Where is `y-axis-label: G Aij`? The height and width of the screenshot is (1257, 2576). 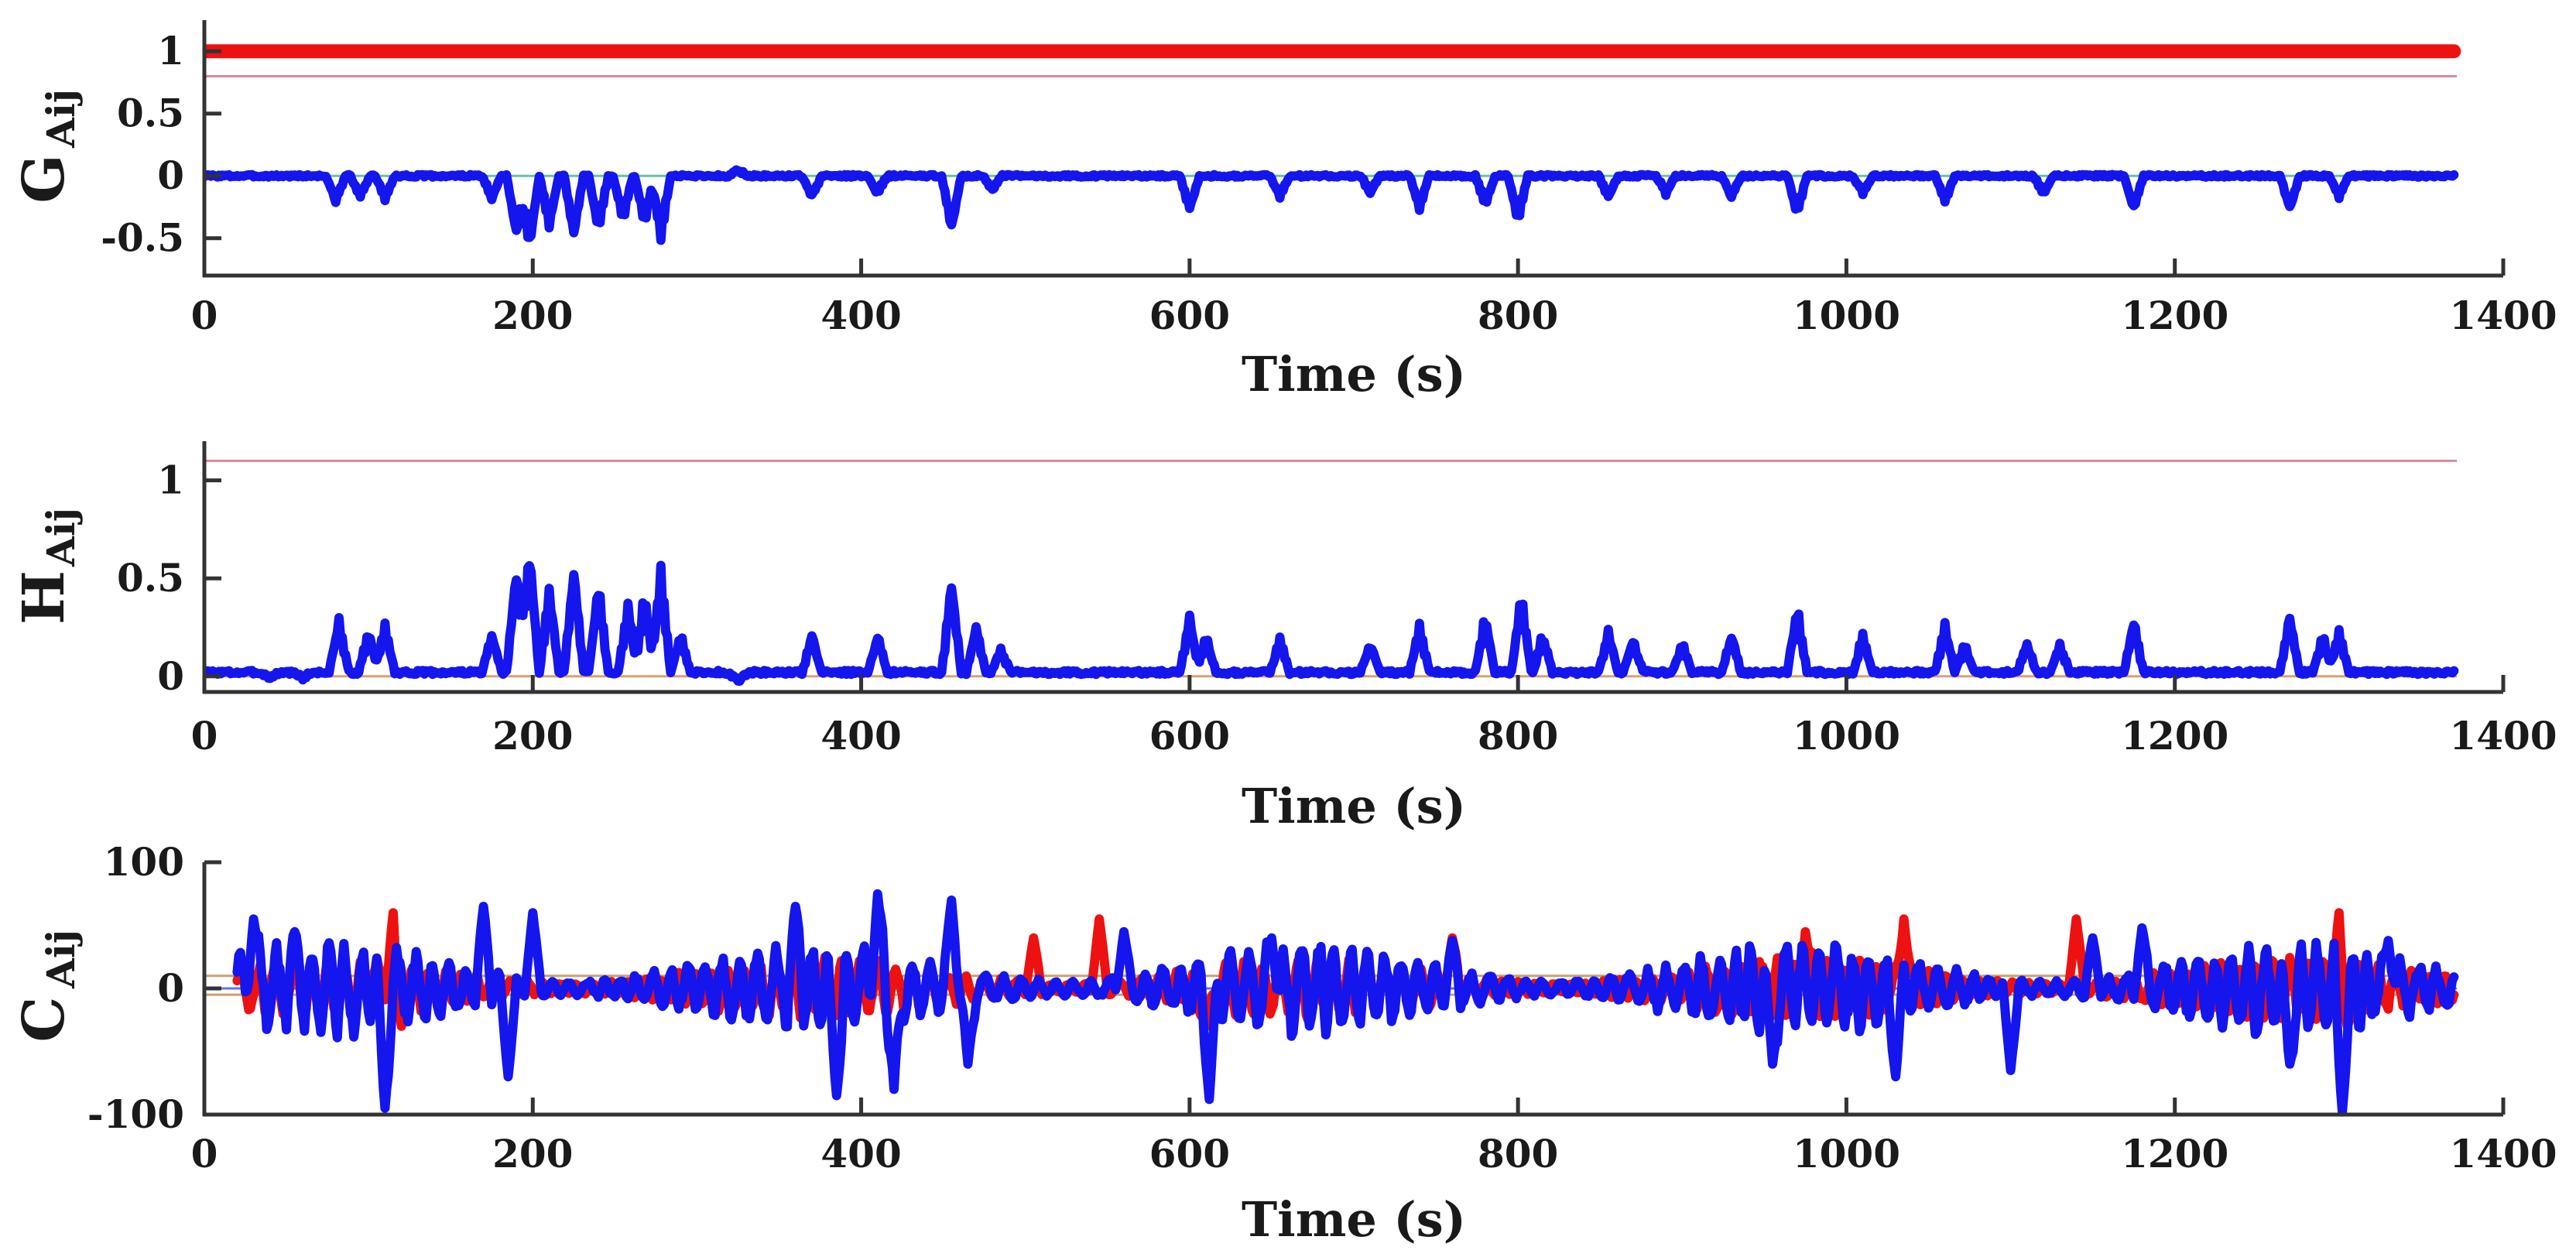
y-axis-label: G Aij is located at coordinates (47, 146).